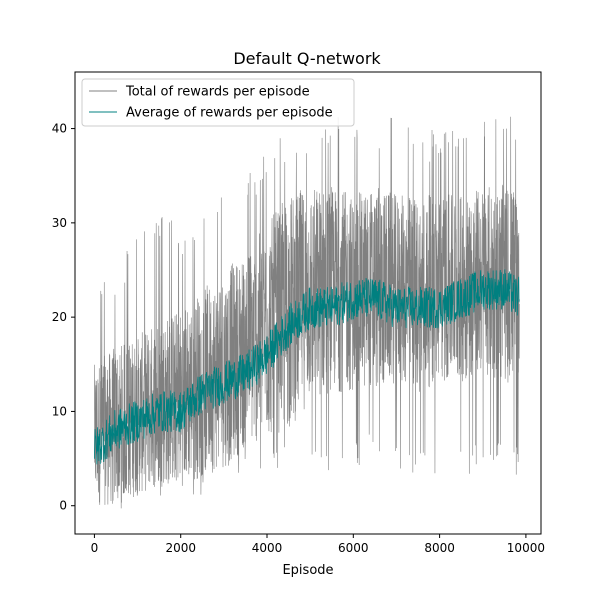 The image size is (600, 600). What do you see at coordinates (439, 548) in the screenshot?
I see `x-tick-label: 8000` at bounding box center [439, 548].